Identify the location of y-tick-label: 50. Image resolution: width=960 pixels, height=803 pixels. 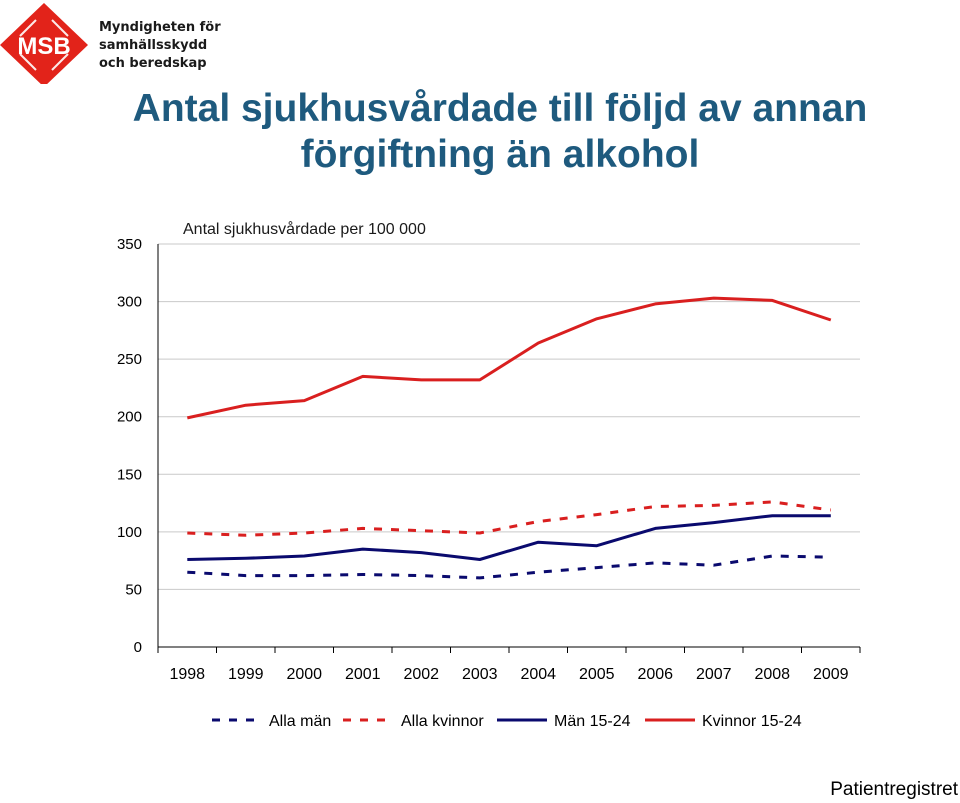
(133, 589).